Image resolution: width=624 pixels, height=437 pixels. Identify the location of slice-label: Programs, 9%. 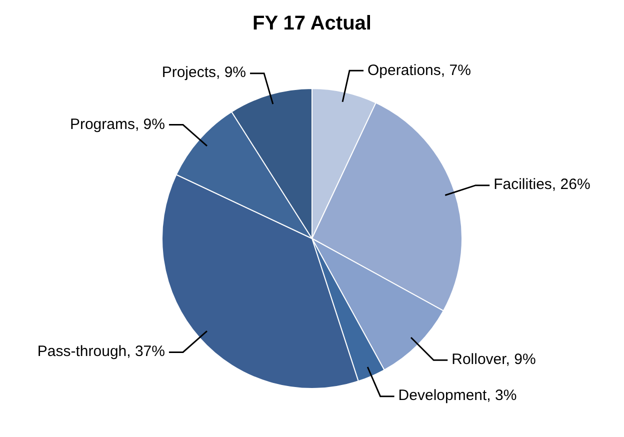
(117, 124).